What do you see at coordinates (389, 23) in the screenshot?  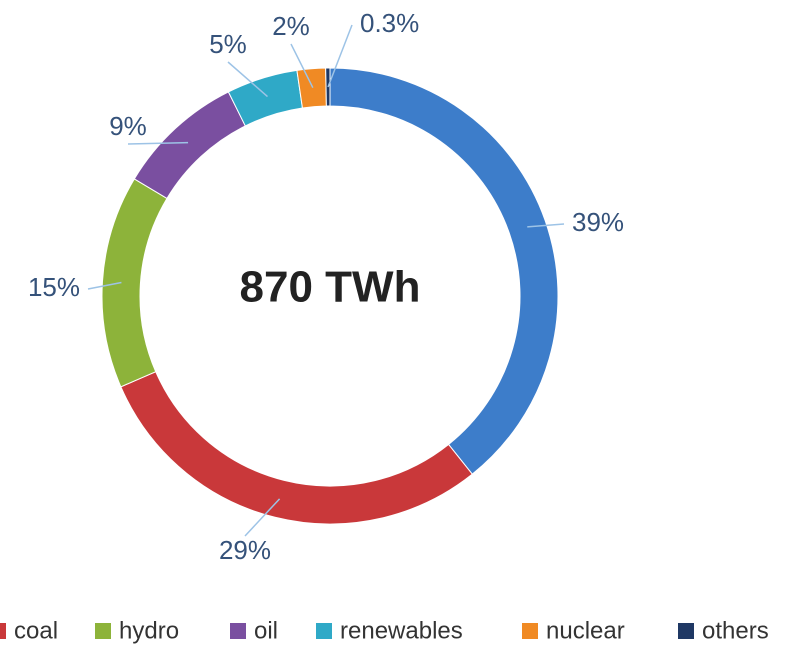 I see `value-label: 0.3%` at bounding box center [389, 23].